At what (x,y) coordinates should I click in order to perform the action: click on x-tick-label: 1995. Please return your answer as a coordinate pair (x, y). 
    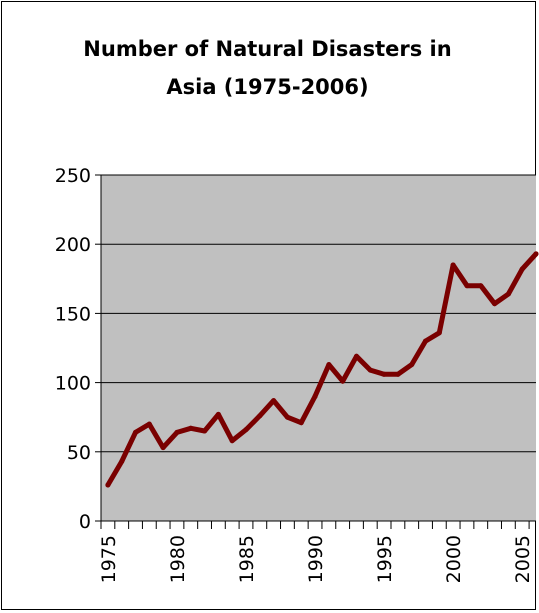
    Looking at the image, I should click on (385, 559).